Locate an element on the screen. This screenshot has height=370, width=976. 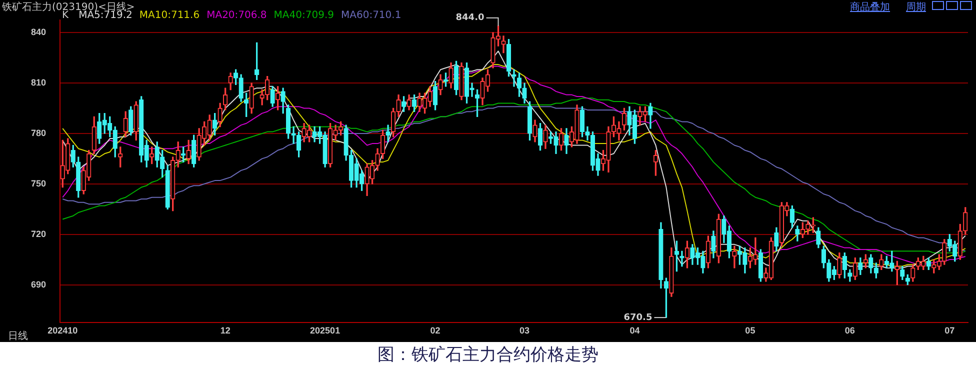
y-tick-label: 720 is located at coordinates (38, 233).